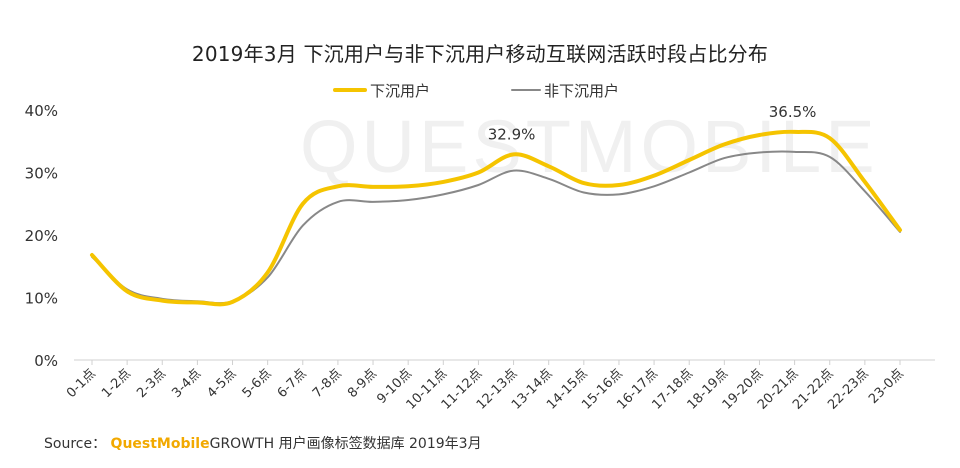 This screenshot has height=468, width=960. What do you see at coordinates (41, 111) in the screenshot?
I see `y-tick-label: 40%` at bounding box center [41, 111].